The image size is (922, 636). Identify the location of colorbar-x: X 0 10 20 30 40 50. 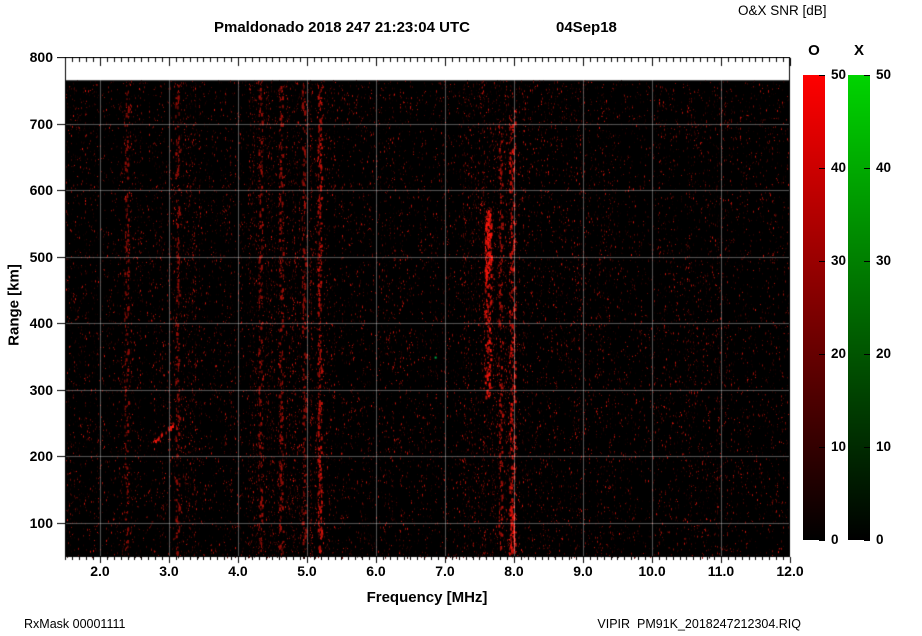
(879, 302).